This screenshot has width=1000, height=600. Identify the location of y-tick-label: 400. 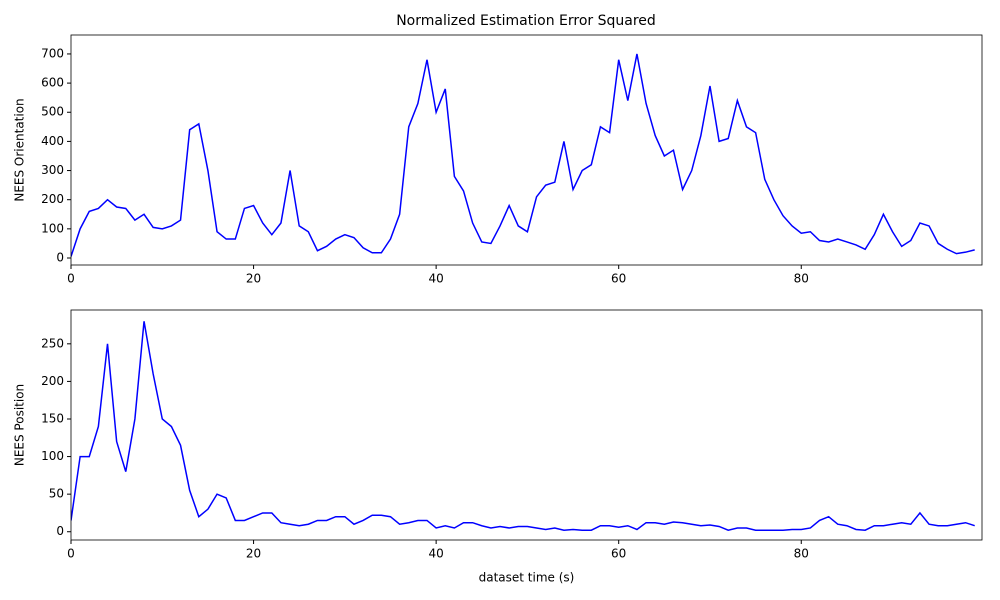
(52, 141).